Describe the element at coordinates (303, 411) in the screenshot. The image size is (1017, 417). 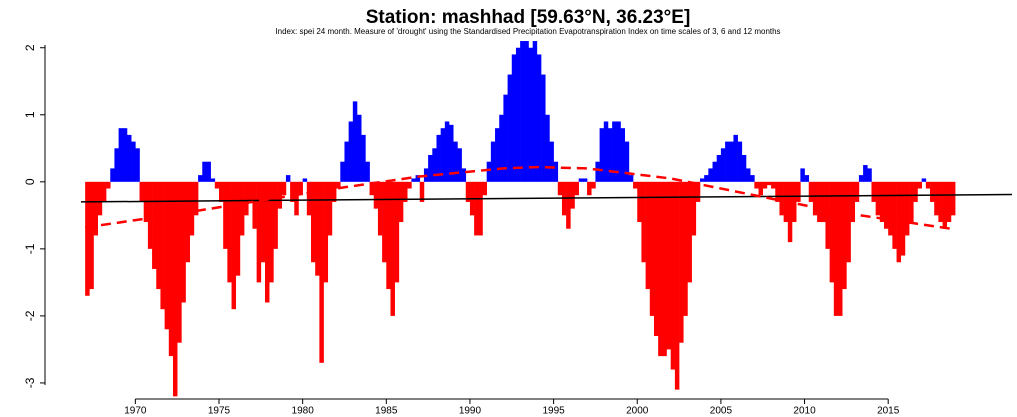
I see `x-tick-label: 1980` at that location.